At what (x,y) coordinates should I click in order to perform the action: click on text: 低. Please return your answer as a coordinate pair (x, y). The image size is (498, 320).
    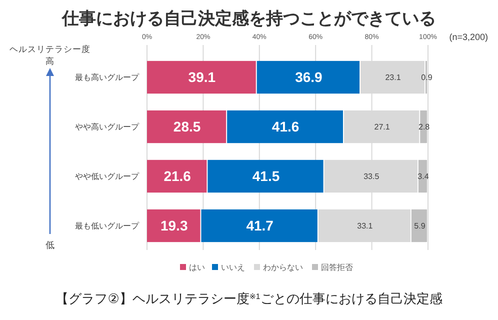
    Looking at the image, I should click on (50, 245).